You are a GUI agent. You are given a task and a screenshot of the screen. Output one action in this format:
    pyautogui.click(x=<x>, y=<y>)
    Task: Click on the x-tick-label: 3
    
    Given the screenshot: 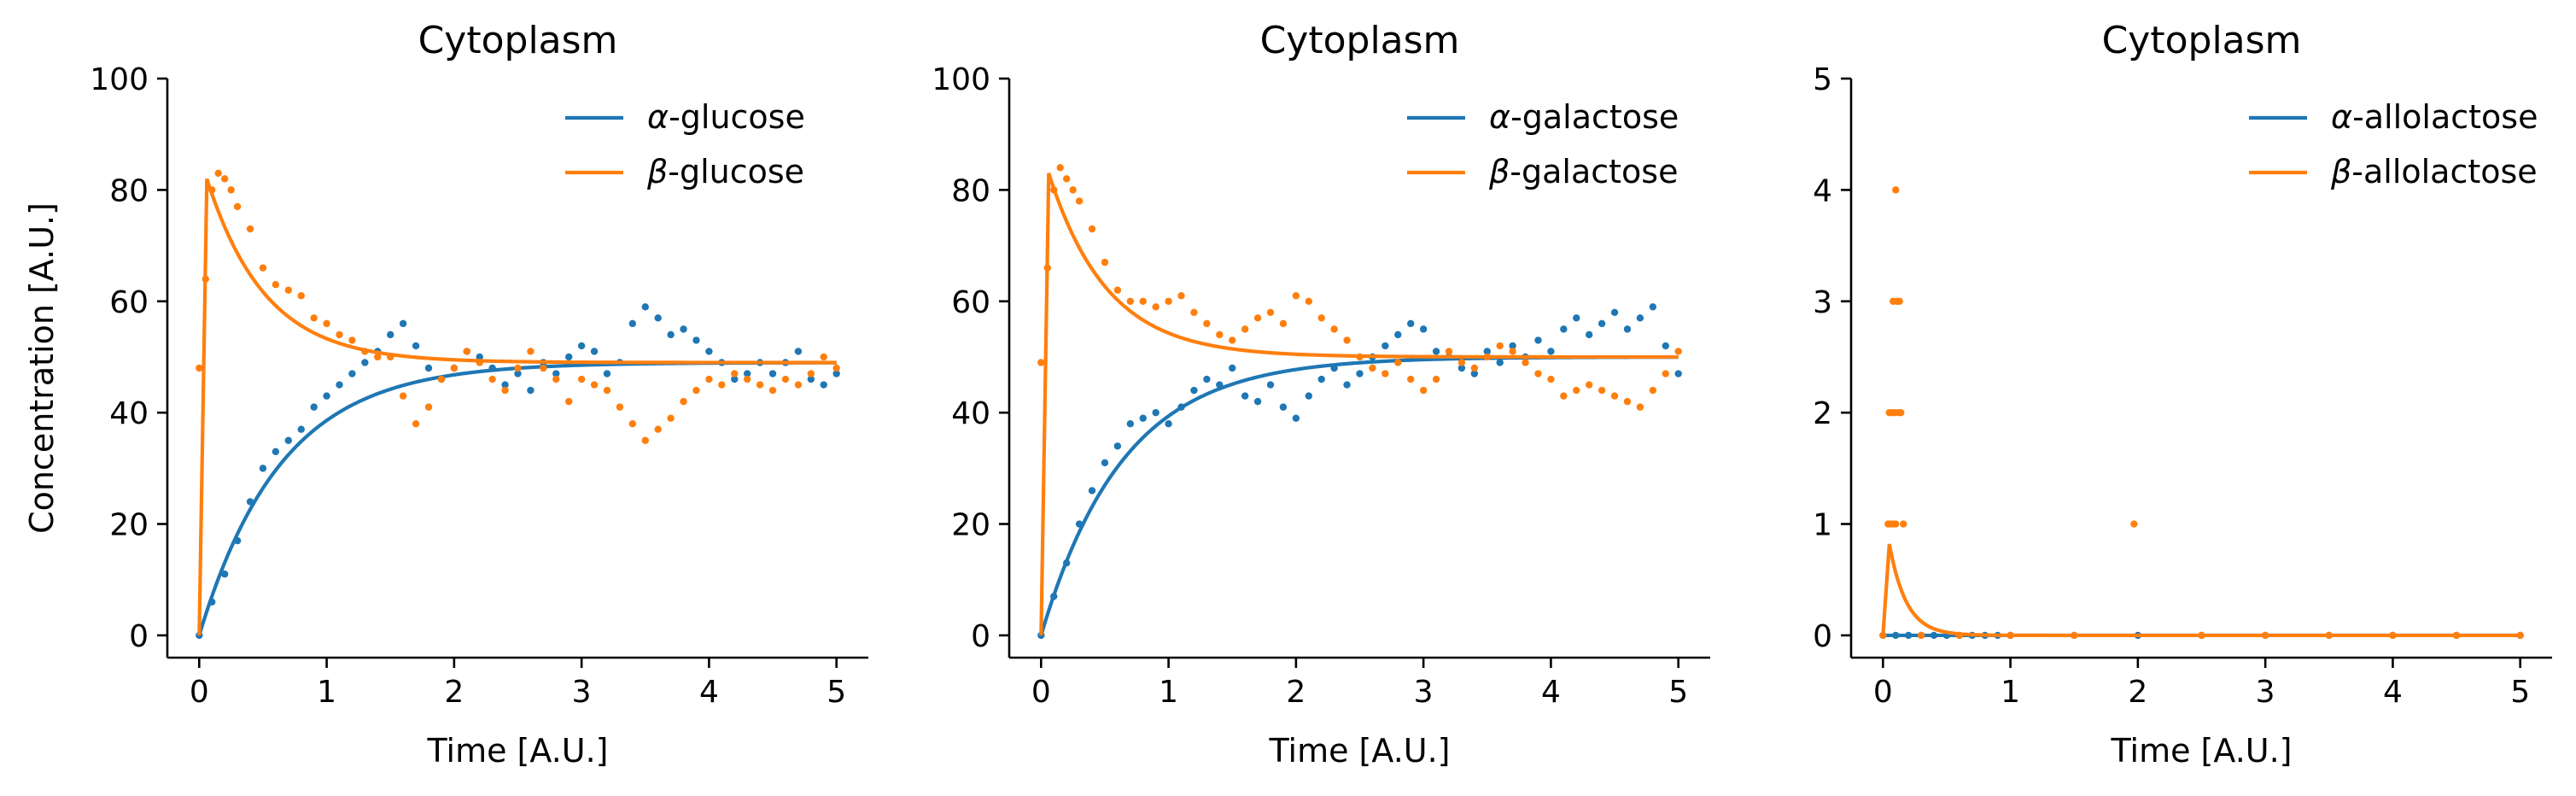 What is the action you would take?
    pyautogui.click(x=582, y=693)
    